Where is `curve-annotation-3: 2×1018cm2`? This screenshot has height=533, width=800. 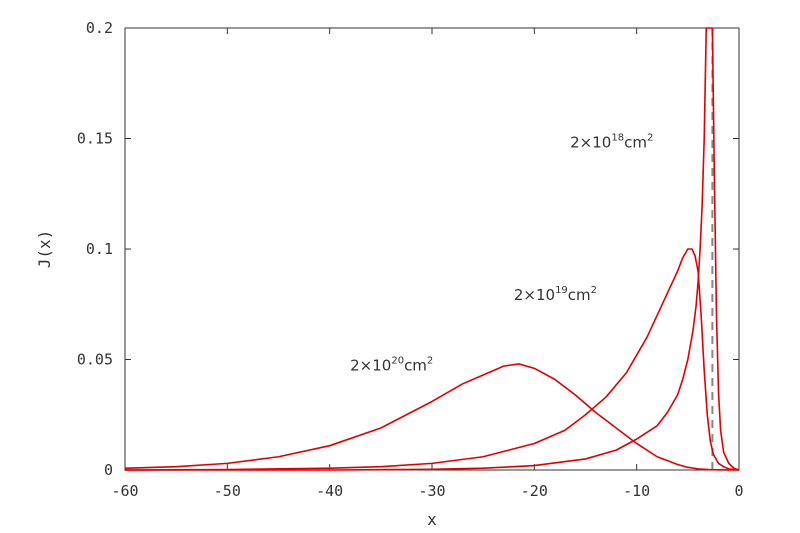
curve-annotation-3: 2×1018cm2 is located at coordinates (611, 141).